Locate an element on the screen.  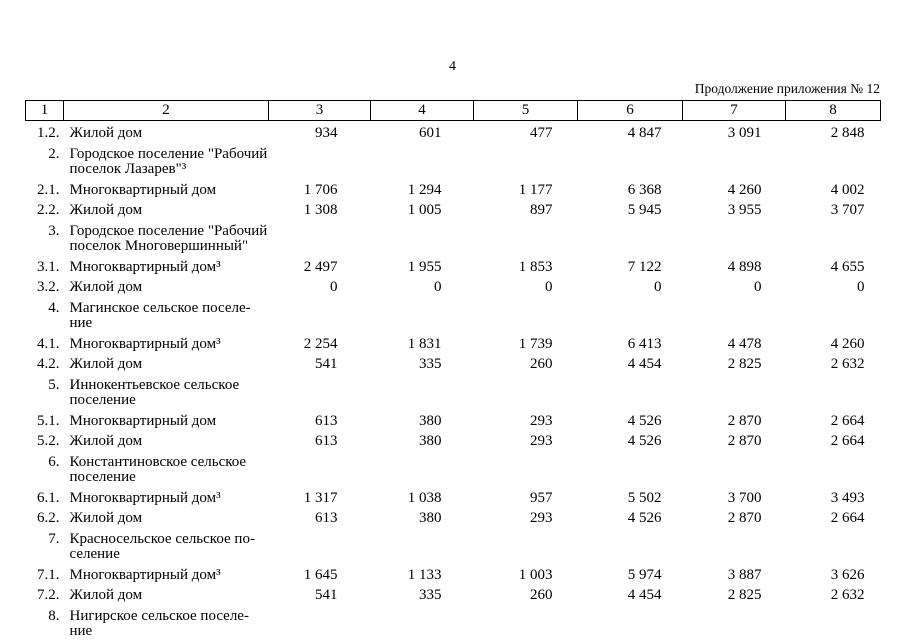
row-value-col8: 2 664 is located at coordinates (847, 441).